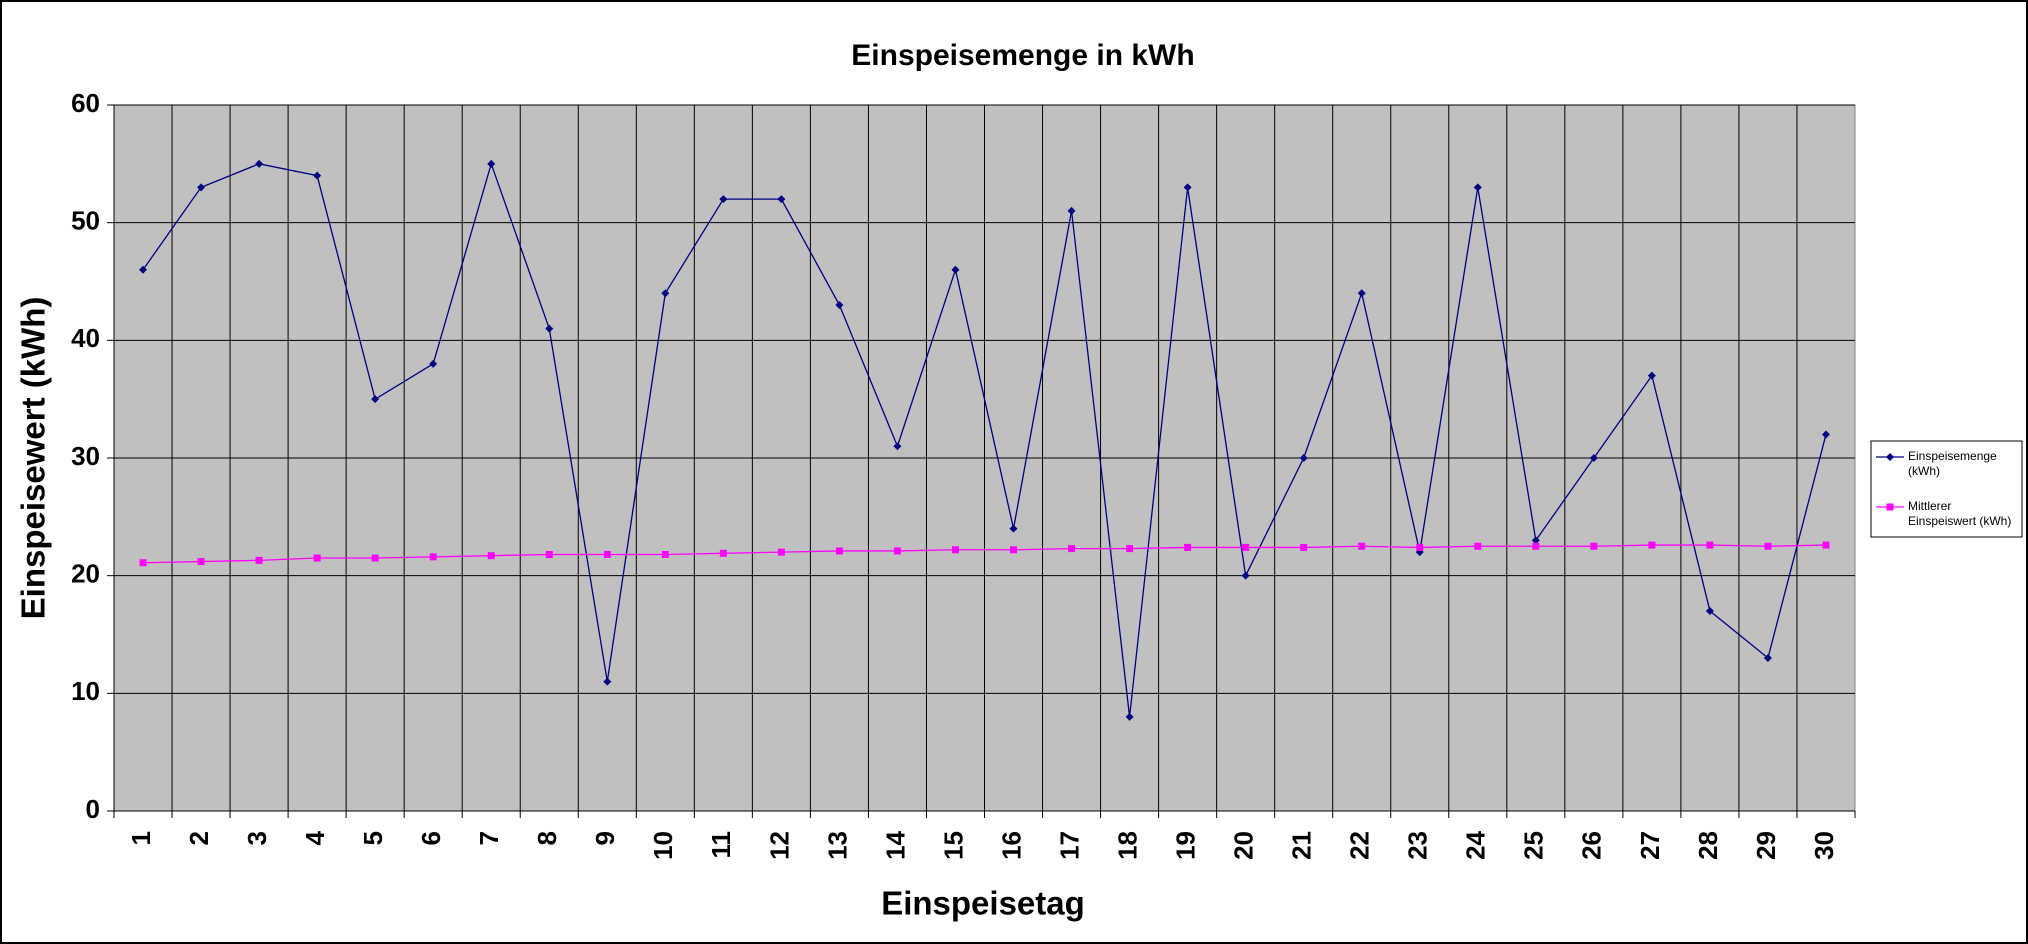 Image resolution: width=2028 pixels, height=944 pixels. What do you see at coordinates (199, 838) in the screenshot?
I see `x-tick-label: 2` at bounding box center [199, 838].